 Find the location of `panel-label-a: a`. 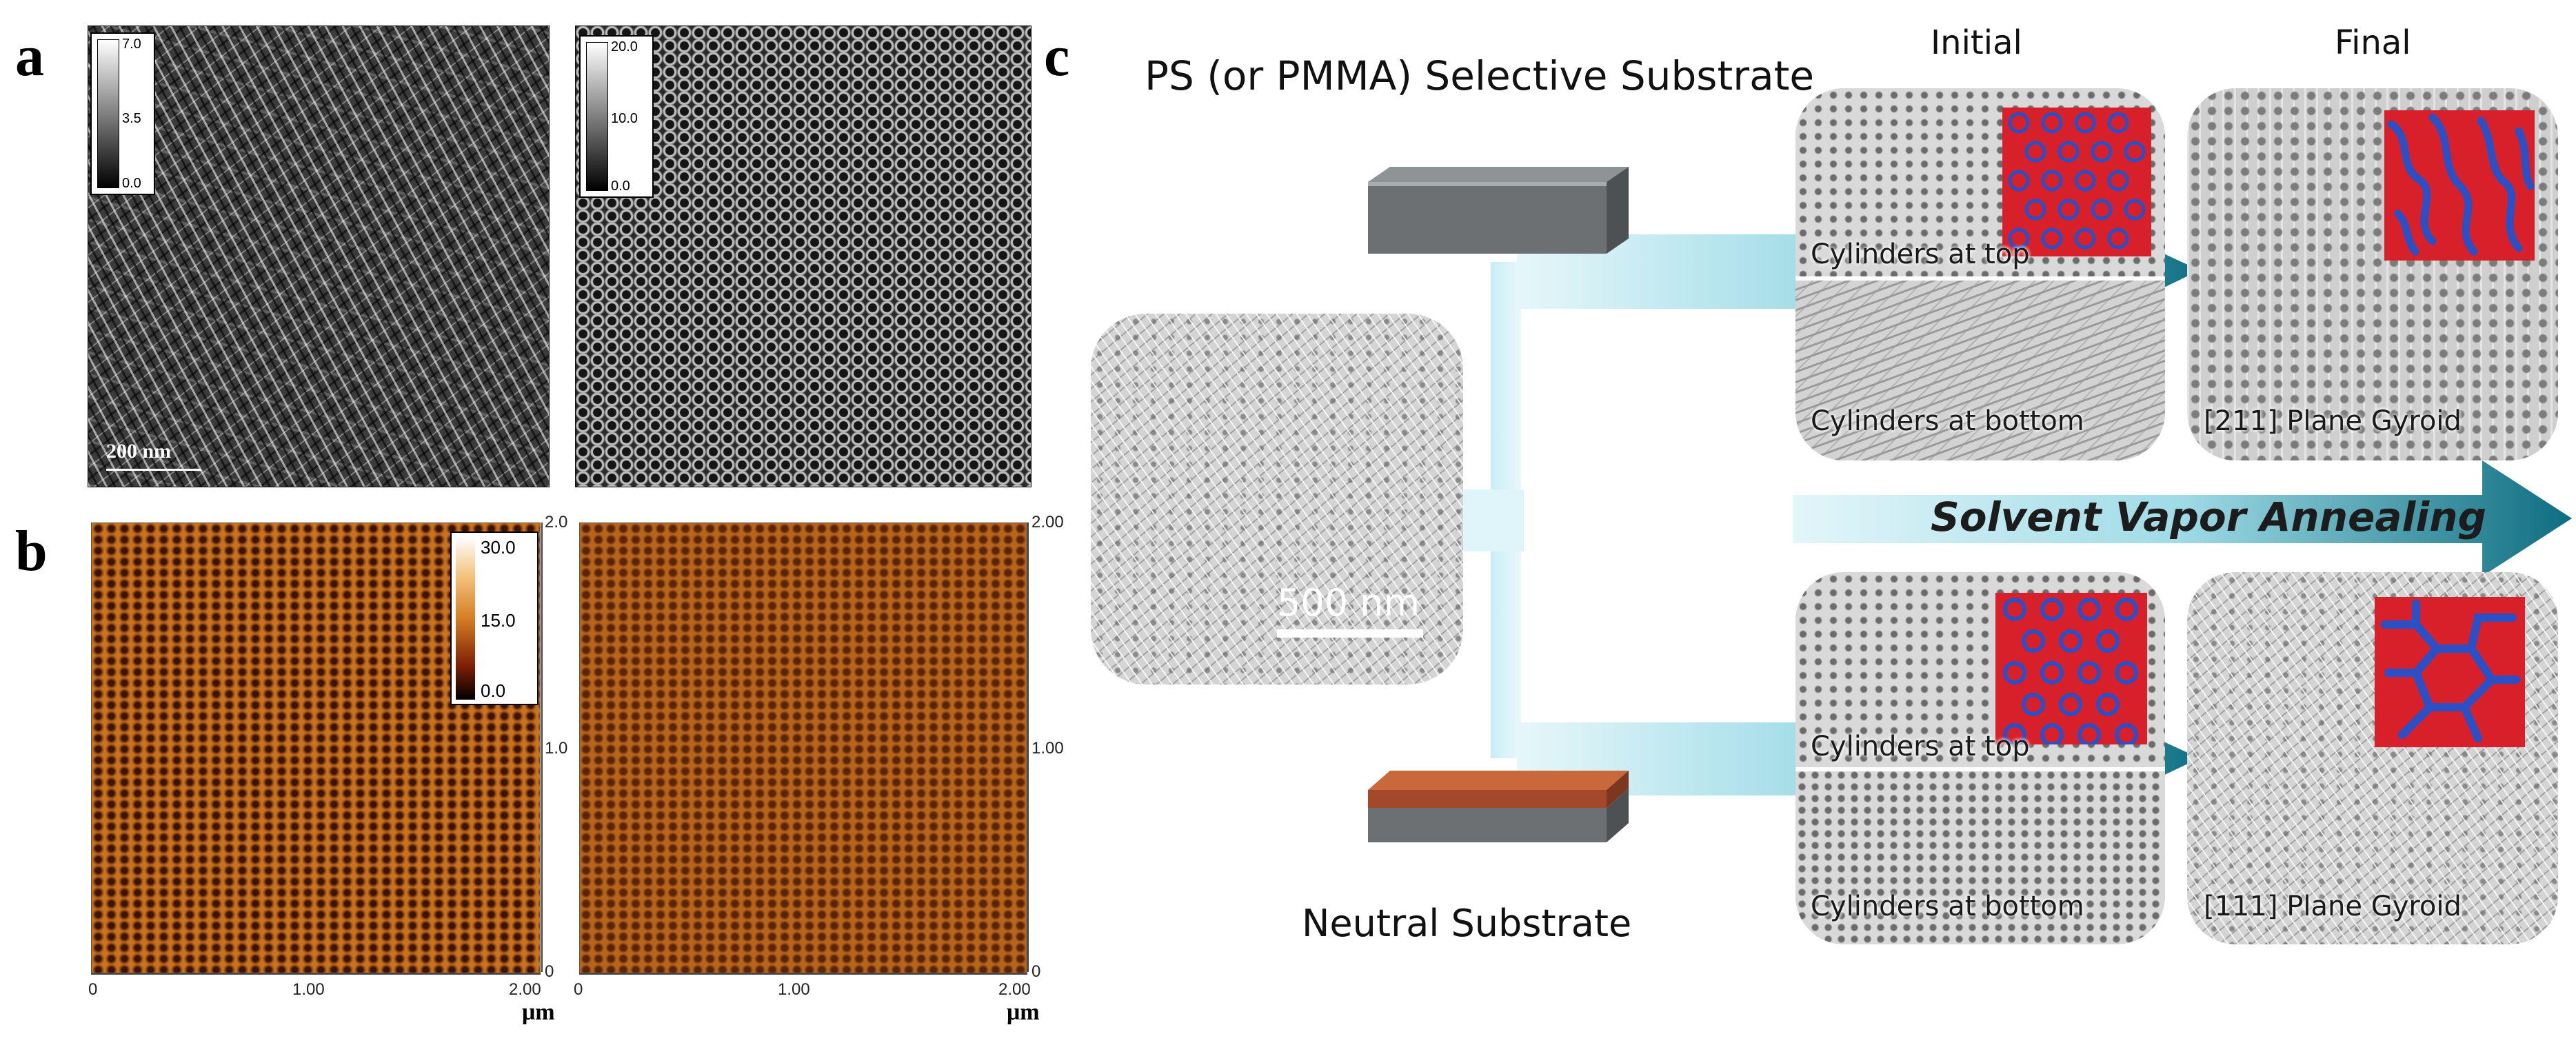

panel-label-a: a is located at coordinates (29, 56).